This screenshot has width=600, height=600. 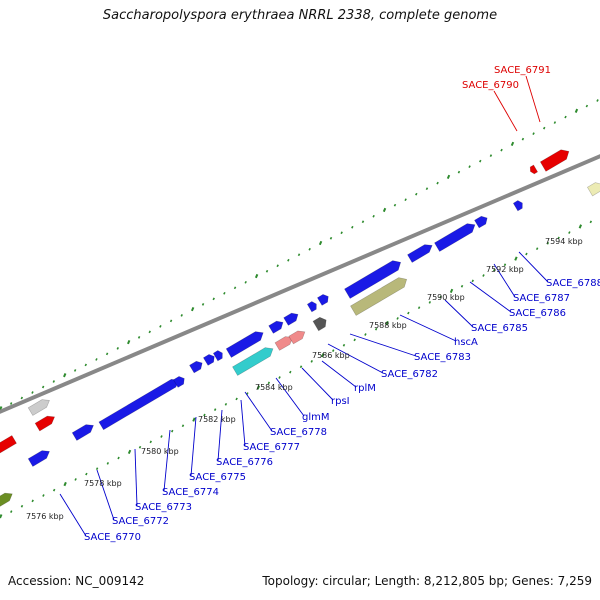 What do you see at coordinates (442, 357) in the screenshot?
I see `gene-label: SACE_6783` at bounding box center [442, 357].